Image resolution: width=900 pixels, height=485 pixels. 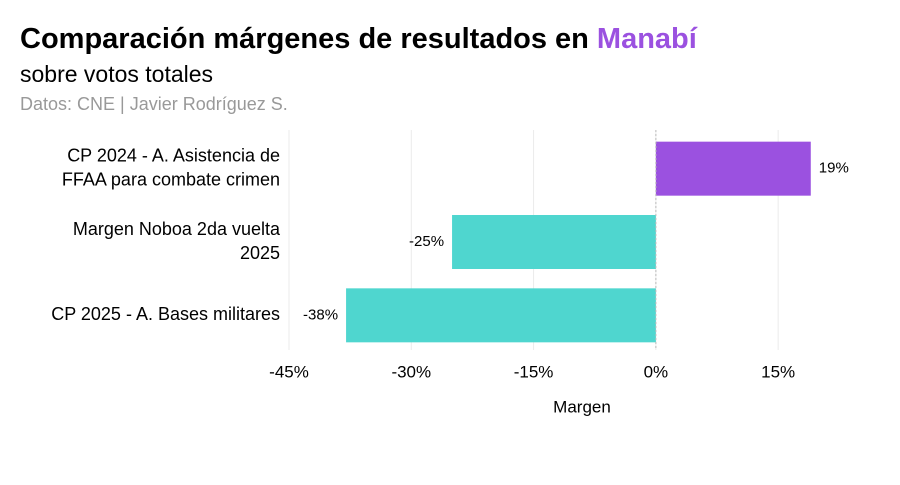 I want to click on x-tick-label: -30%, so click(x=411, y=371).